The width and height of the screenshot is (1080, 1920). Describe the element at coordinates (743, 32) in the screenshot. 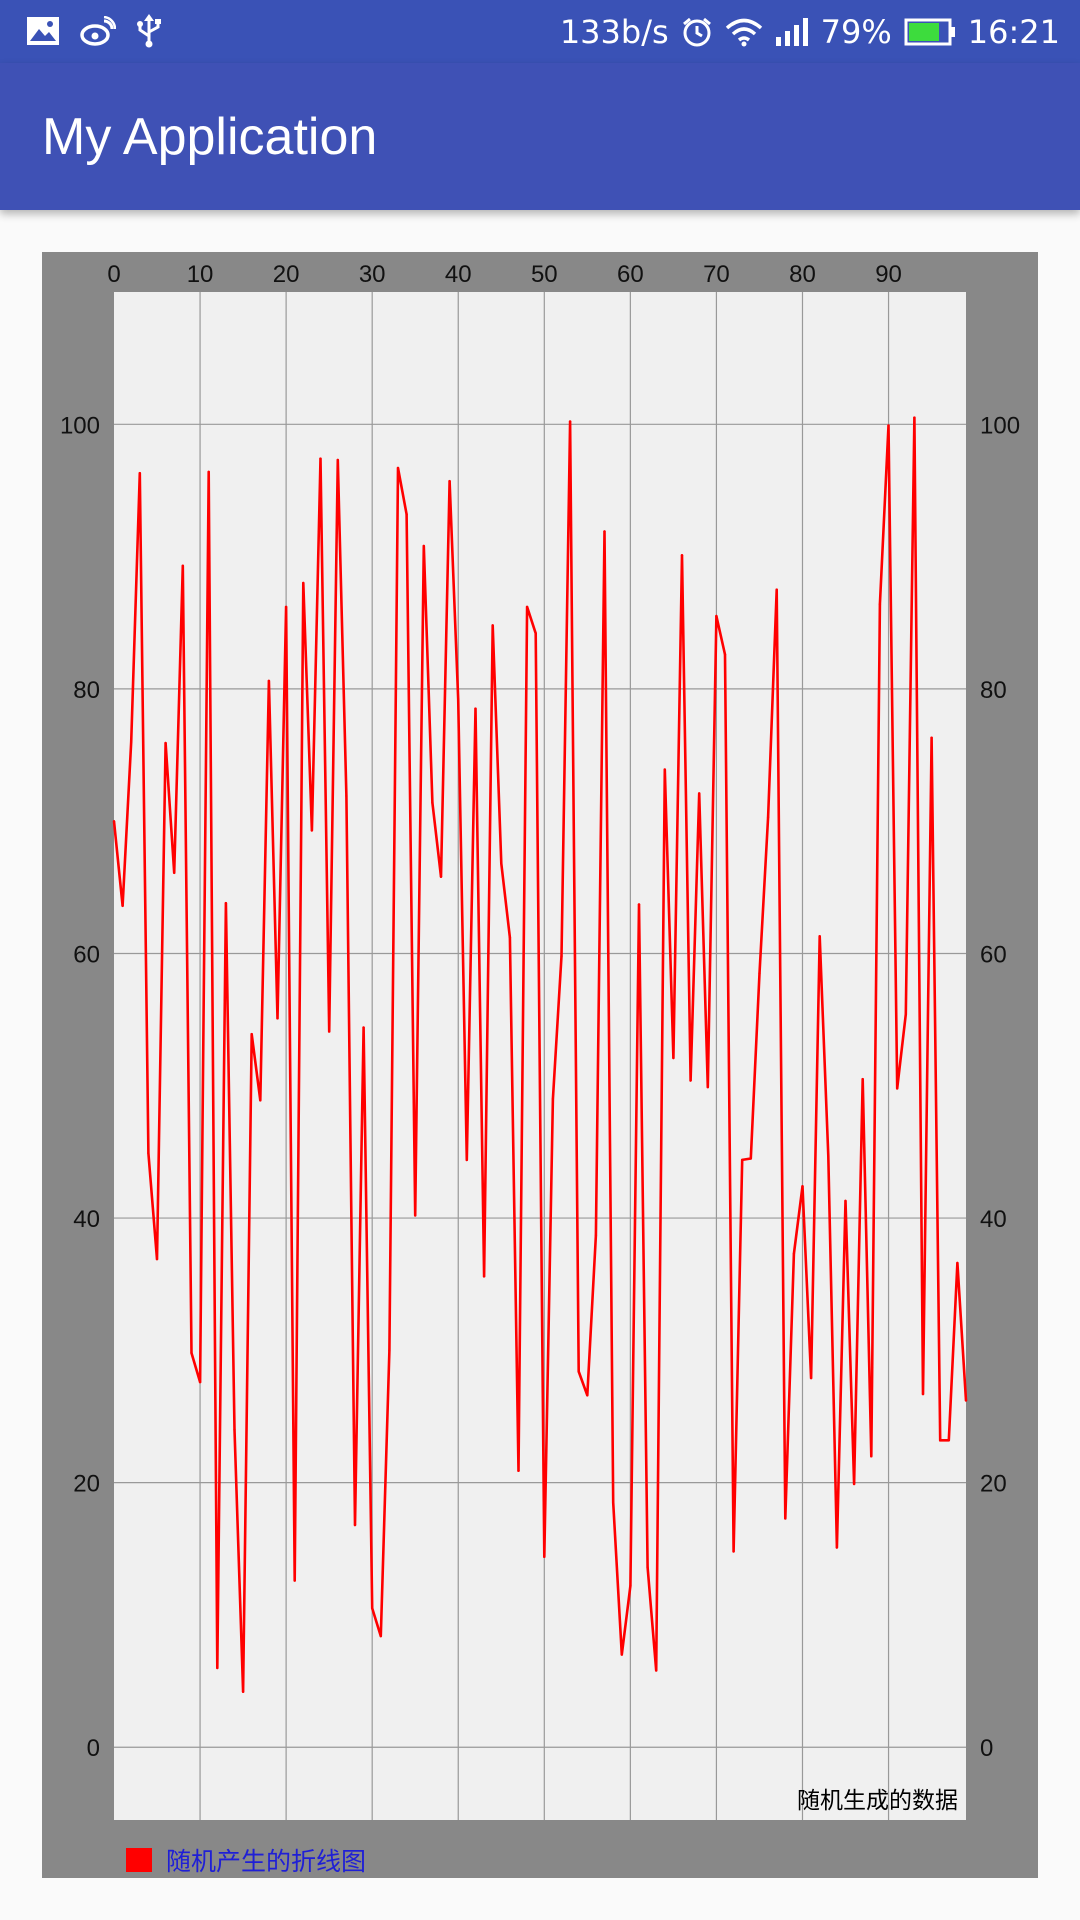

I see `wifi-icon` at that location.